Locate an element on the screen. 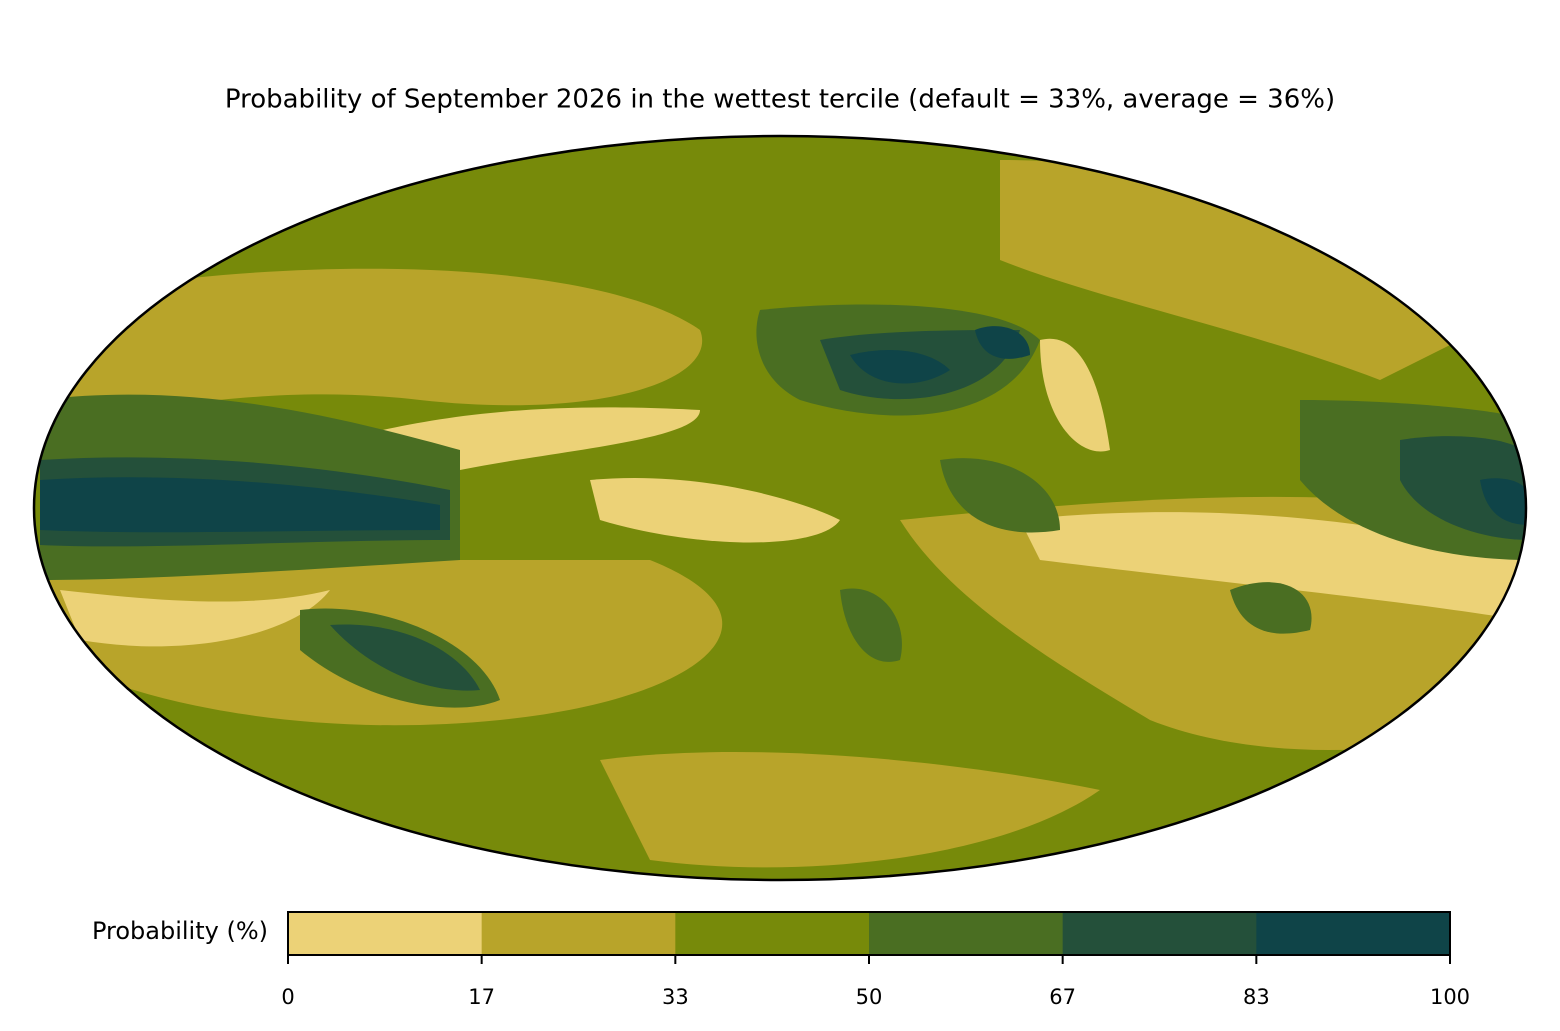  colorbar-frame is located at coordinates (869, 933).